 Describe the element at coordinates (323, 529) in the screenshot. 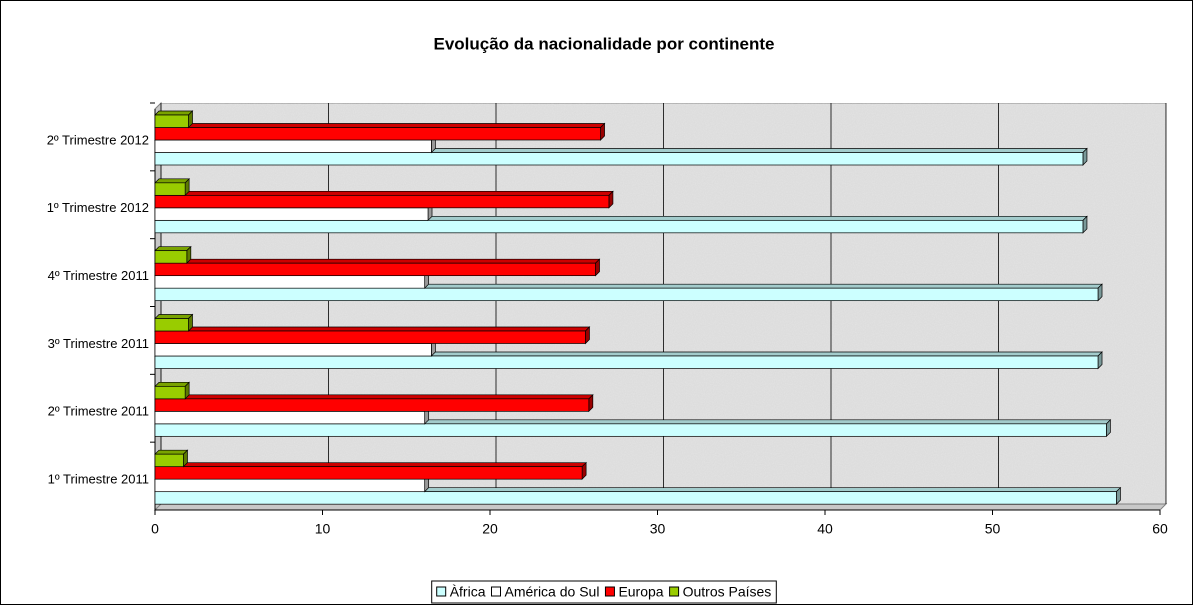

I see `x-tick-label: 10` at that location.